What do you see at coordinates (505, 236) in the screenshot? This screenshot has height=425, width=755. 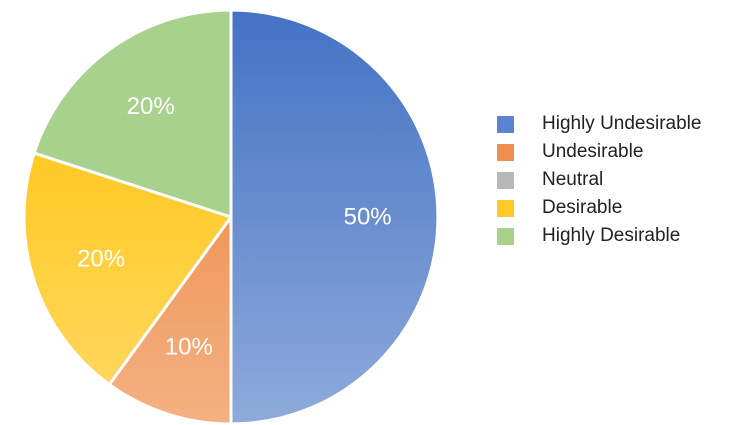 I see `legend-swatch-highly-desirable` at bounding box center [505, 236].